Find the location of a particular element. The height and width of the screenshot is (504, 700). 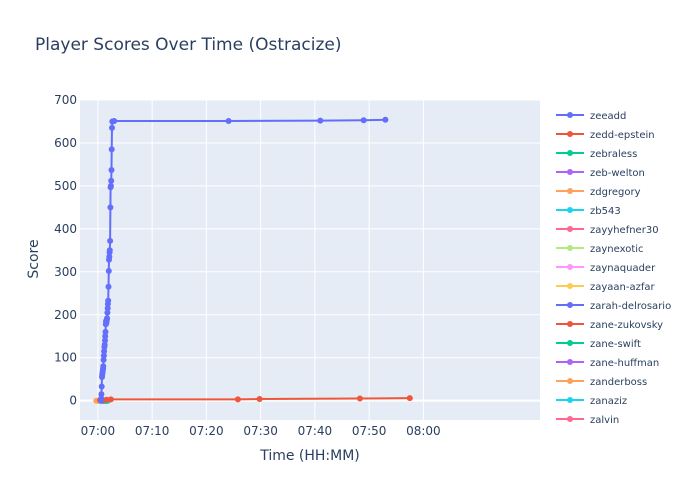

x-tick-label: 07:50 is located at coordinates (369, 431).